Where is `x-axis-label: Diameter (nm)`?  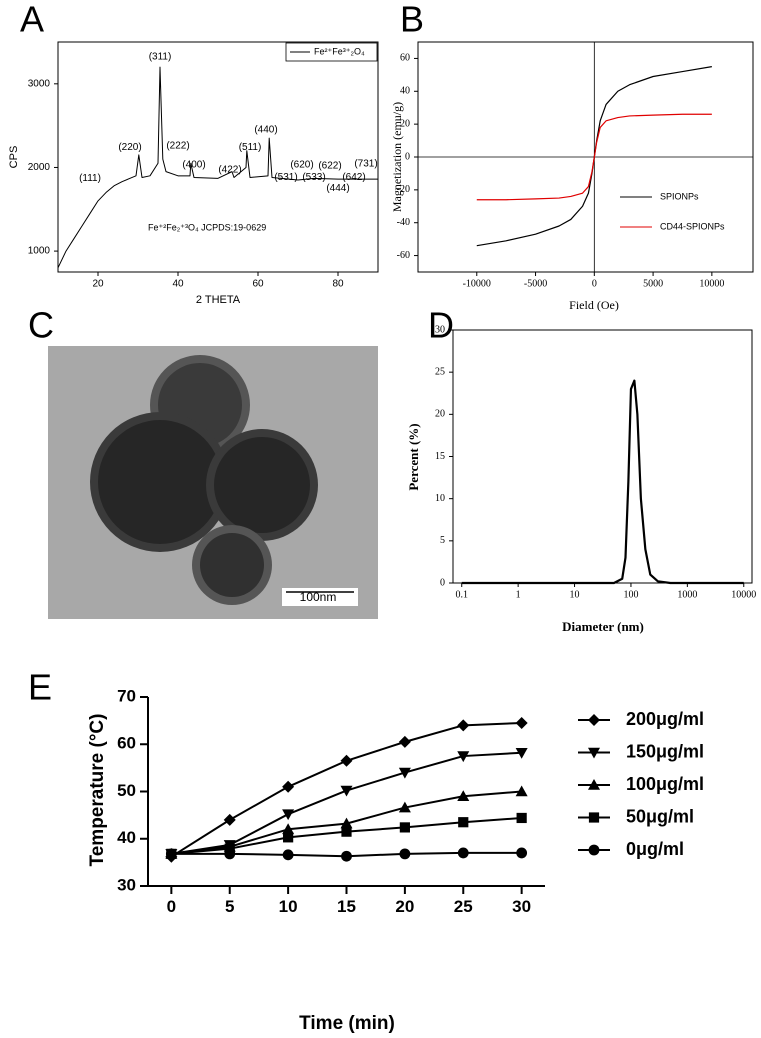 x-axis-label: Diameter (nm) is located at coordinates (603, 626).